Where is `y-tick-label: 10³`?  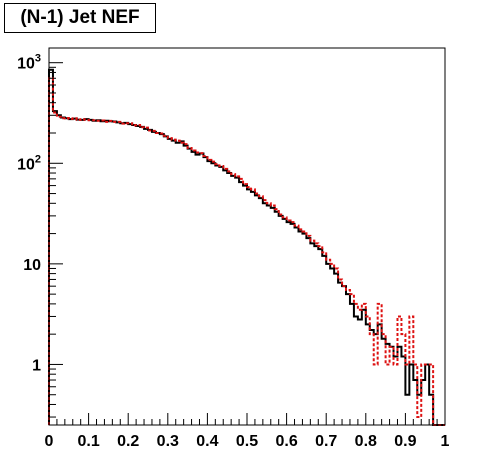
y-tick-label: 10³ is located at coordinates (29, 63).